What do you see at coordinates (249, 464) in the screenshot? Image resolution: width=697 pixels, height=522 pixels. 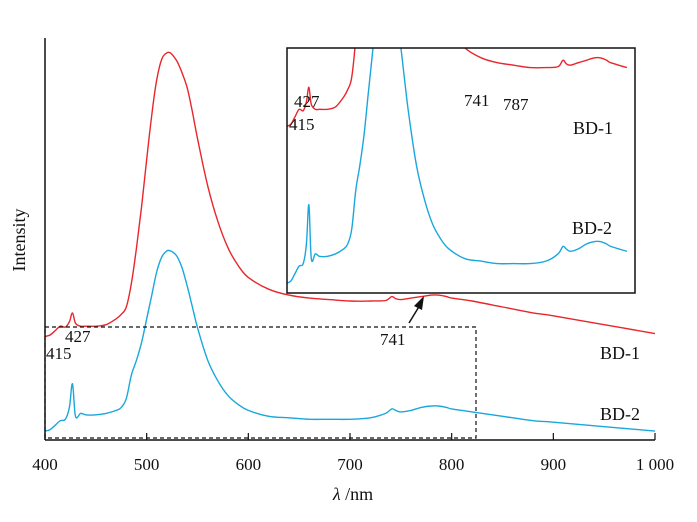 I see `x-tick-label-600: 600` at bounding box center [249, 464].